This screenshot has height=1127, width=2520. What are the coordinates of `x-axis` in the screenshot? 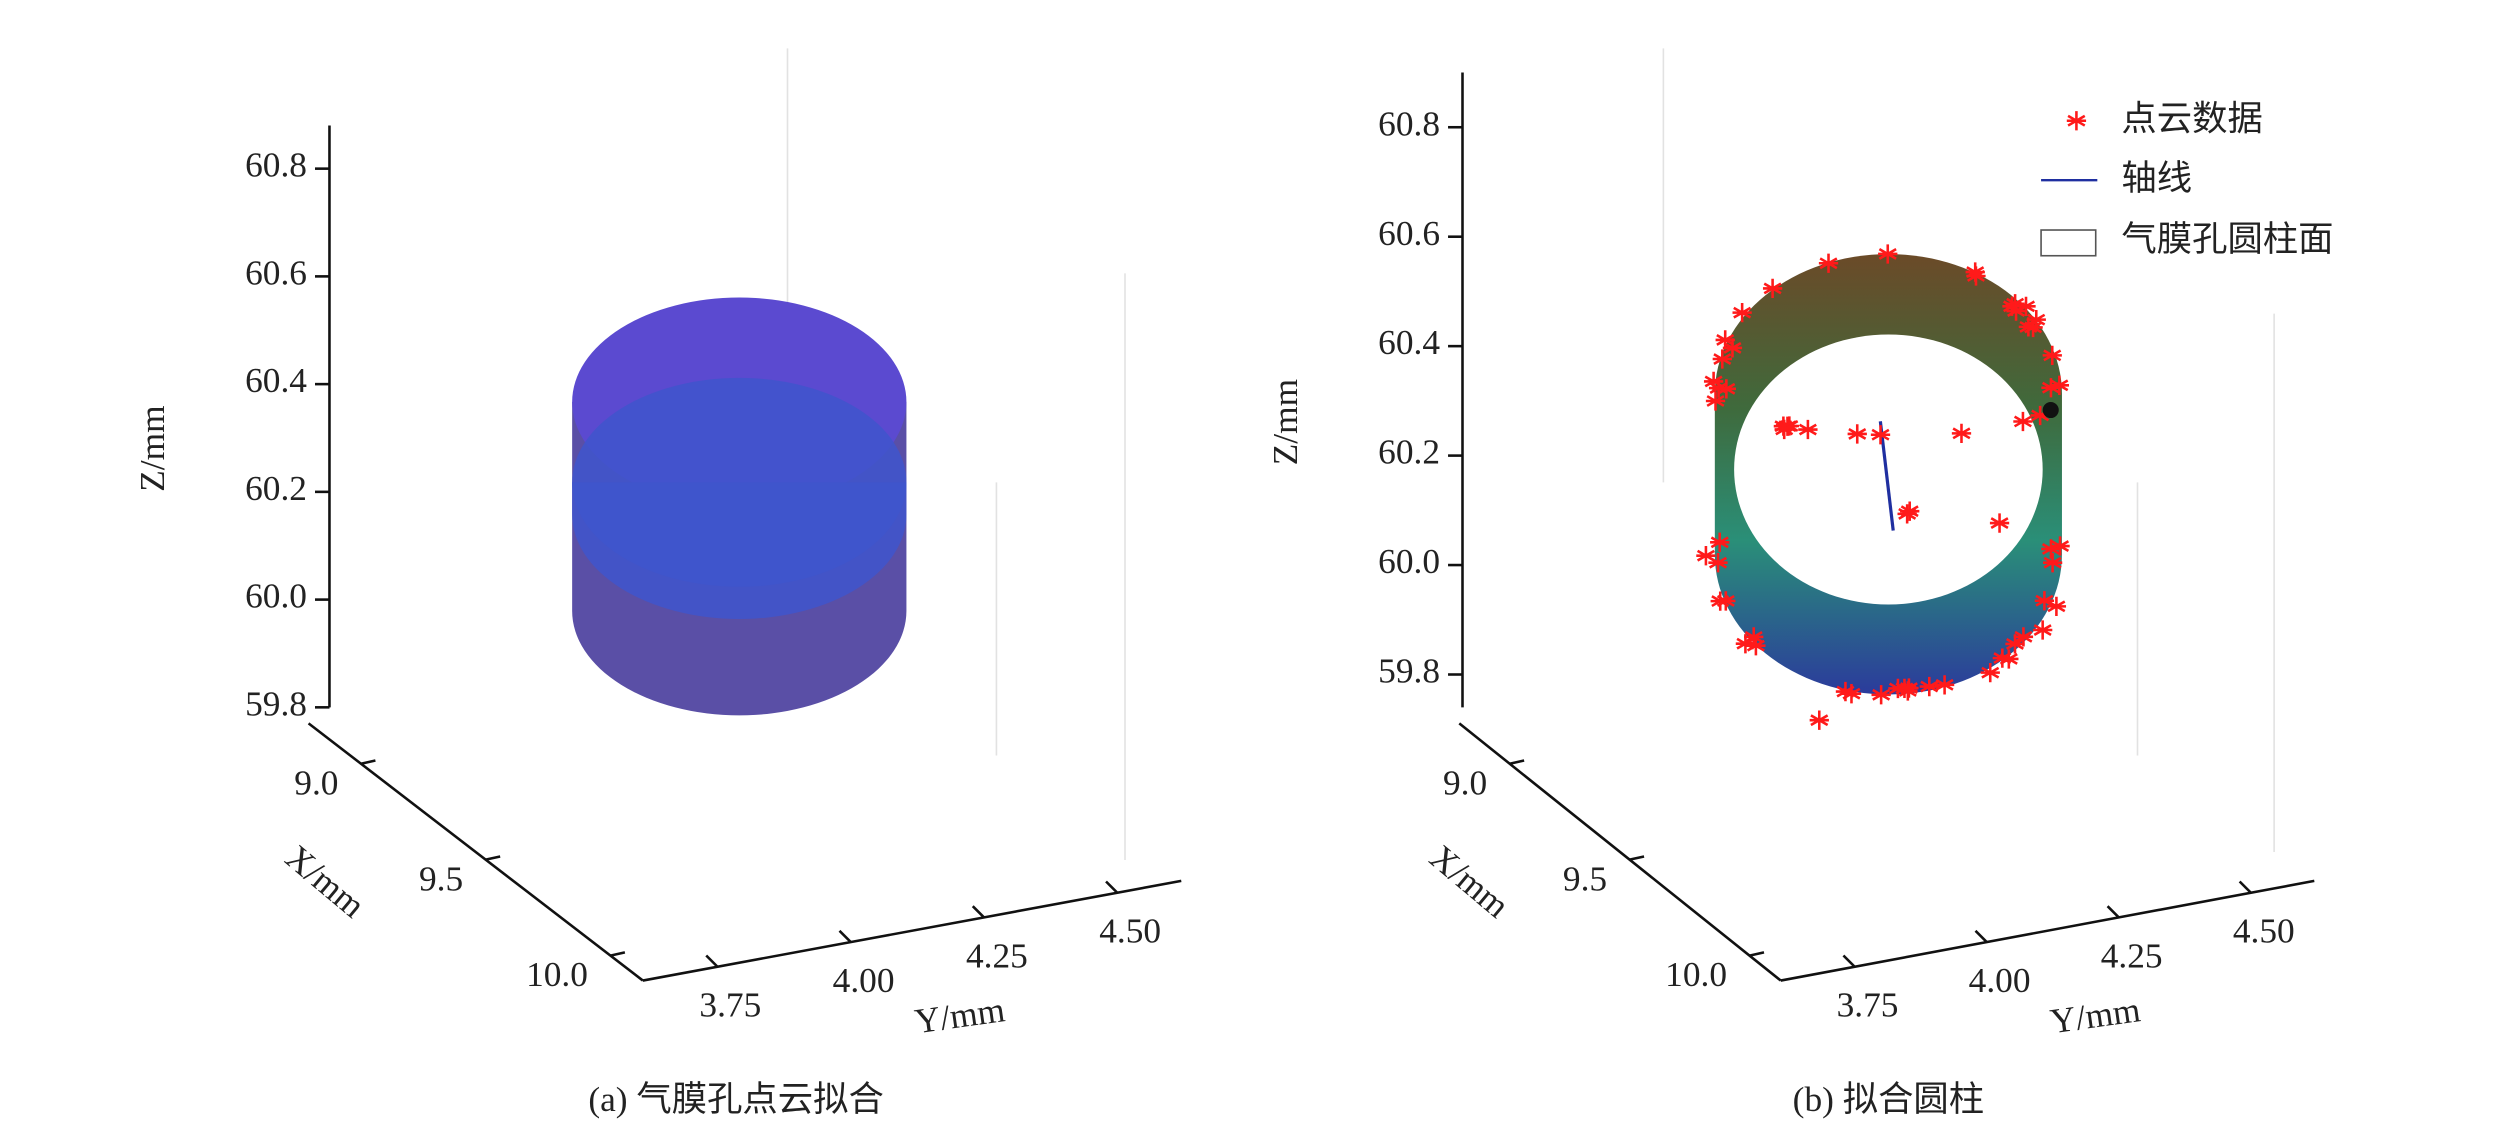 It's located at (1620, 852).